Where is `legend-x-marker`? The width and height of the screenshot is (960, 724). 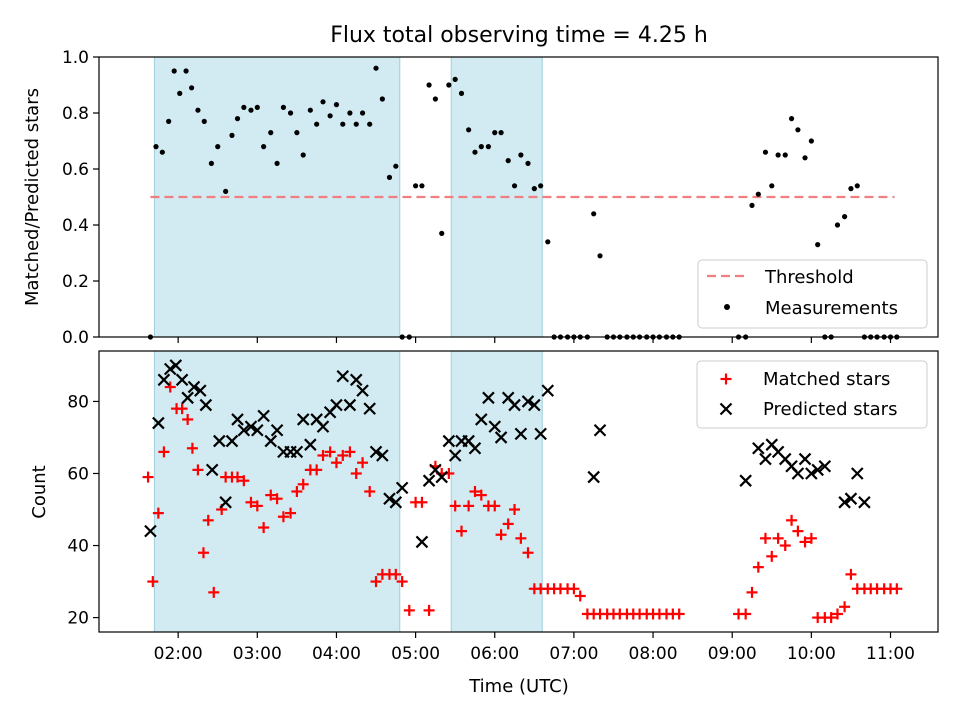
legend-x-marker is located at coordinates (726, 409).